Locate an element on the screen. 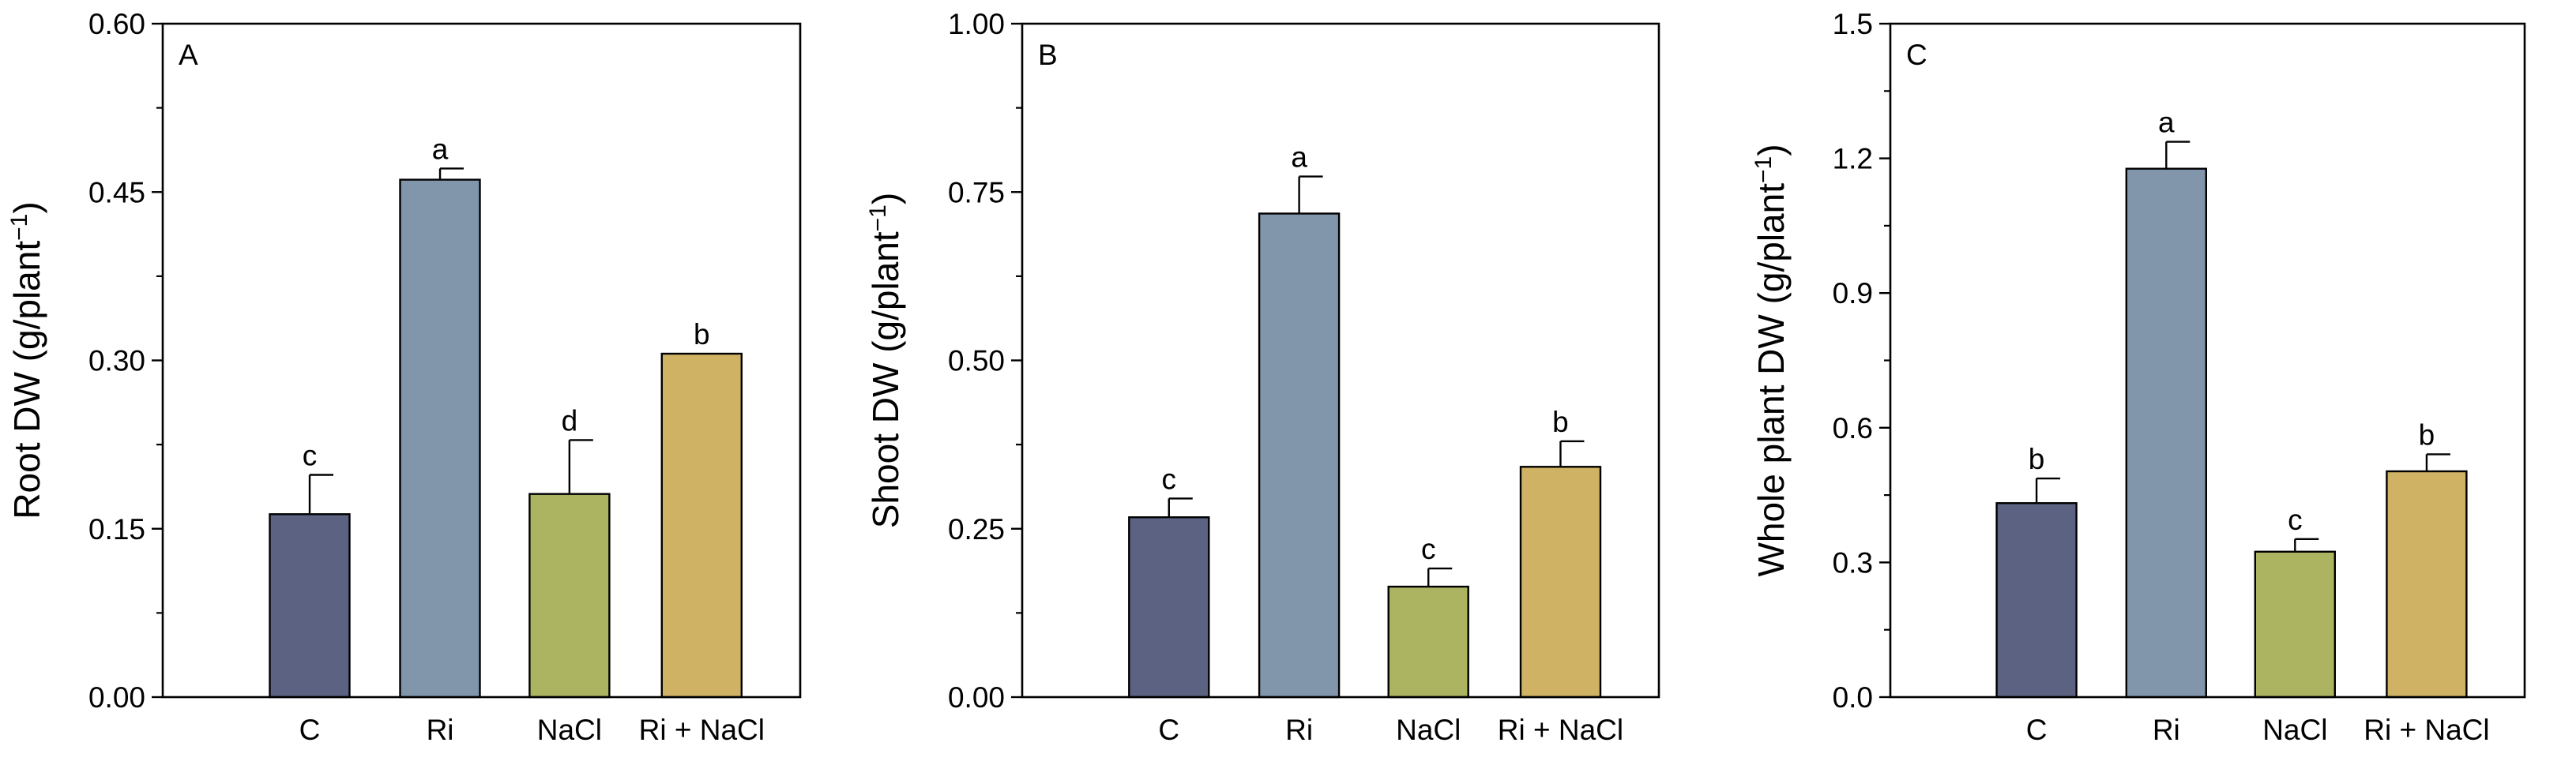 The height and width of the screenshot is (765, 2576). y-tick-label: 0.30 is located at coordinates (116, 361).